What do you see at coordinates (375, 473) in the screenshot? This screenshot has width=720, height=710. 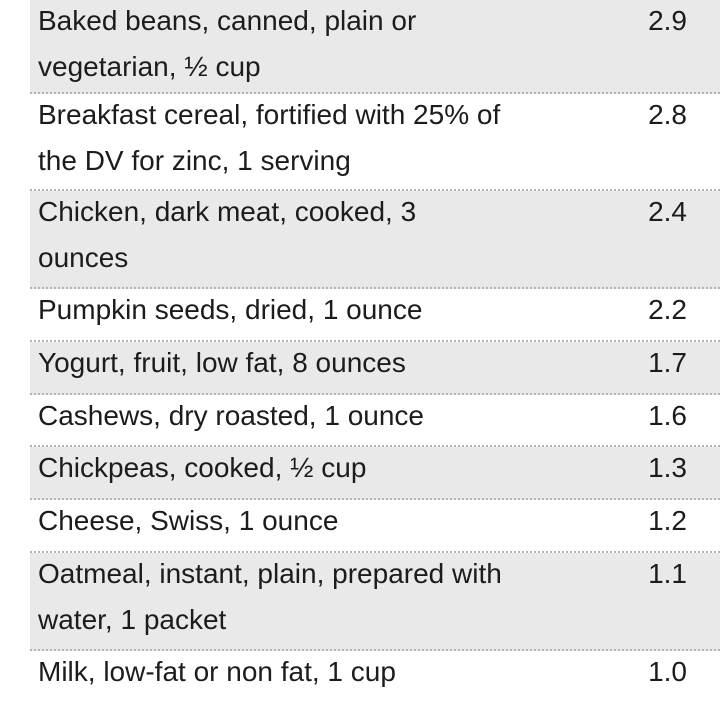 I see `table-row: Chickpeas, cooked, ½ cup 1.3` at bounding box center [375, 473].